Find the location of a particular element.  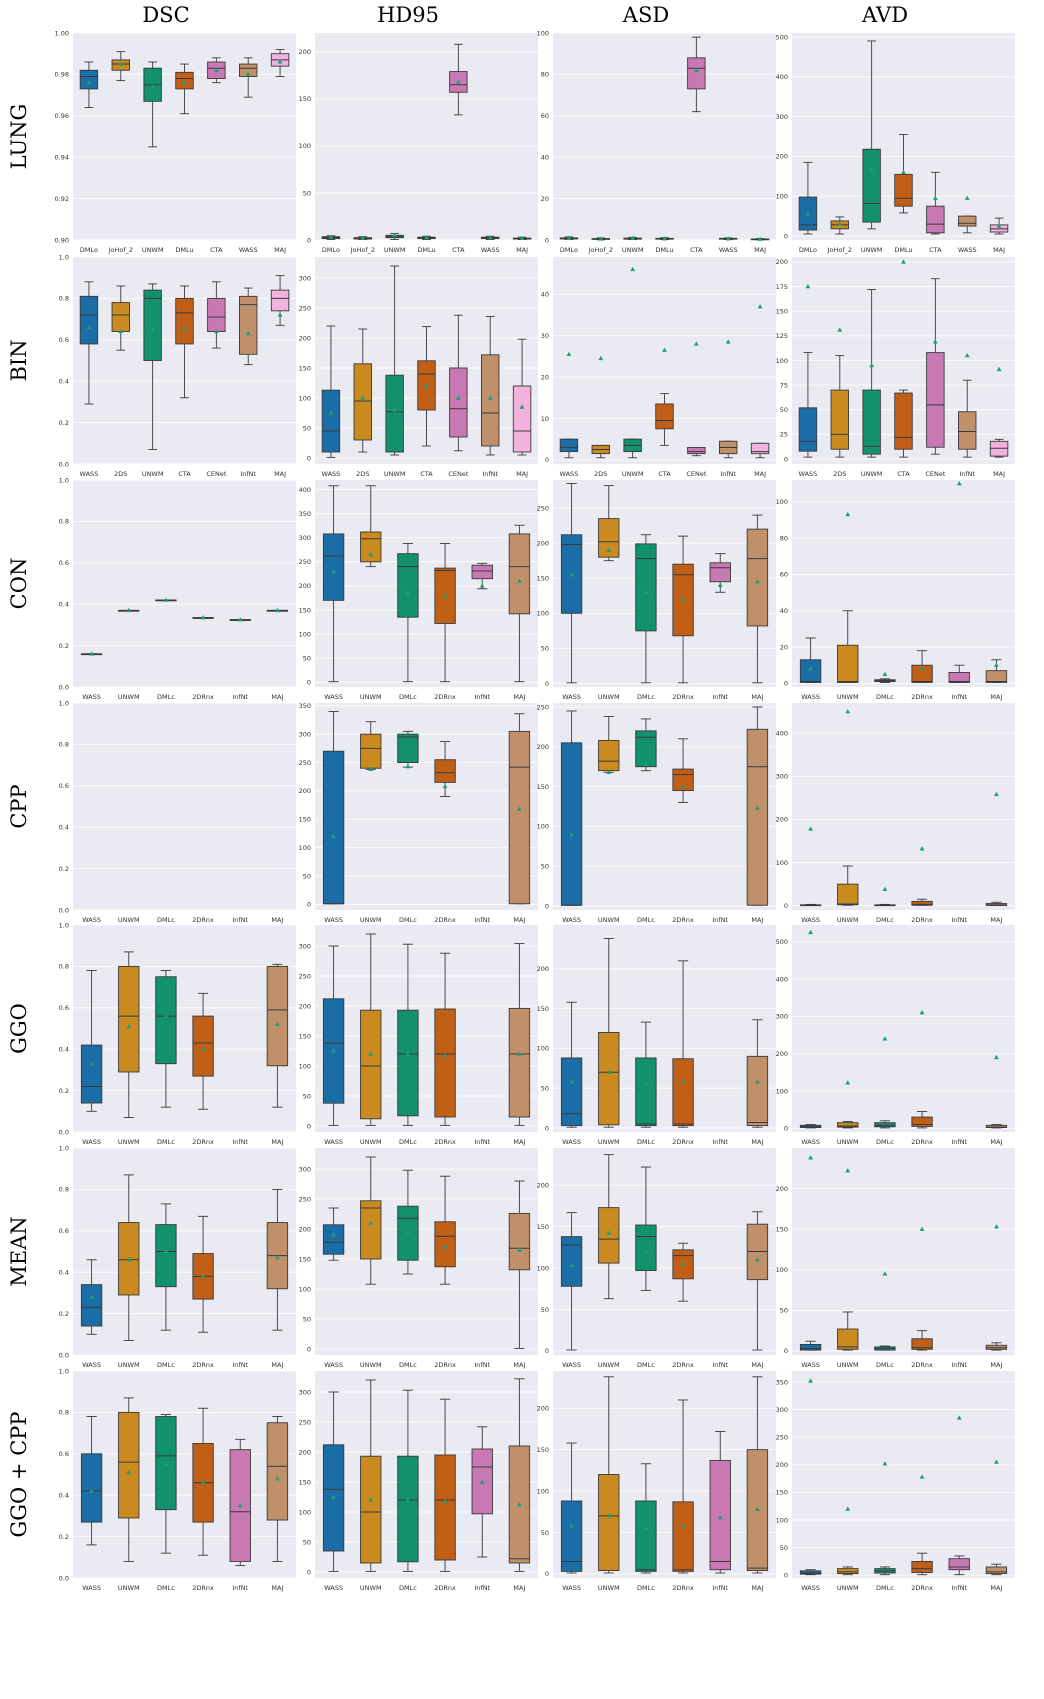

y-tick-label: 1.00 is located at coordinates (62, 33).